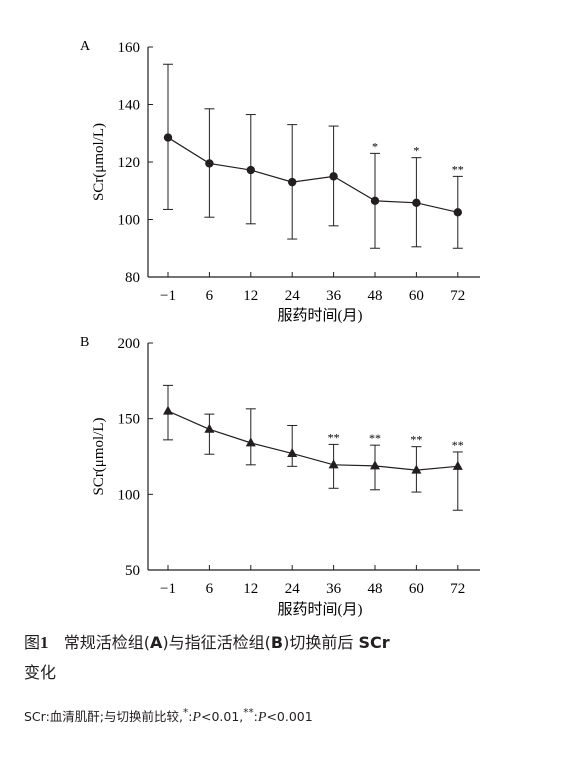 The image size is (576, 760). Describe the element at coordinates (293, 296) in the screenshot. I see `panel-a-x-tick-label: 24` at that location.